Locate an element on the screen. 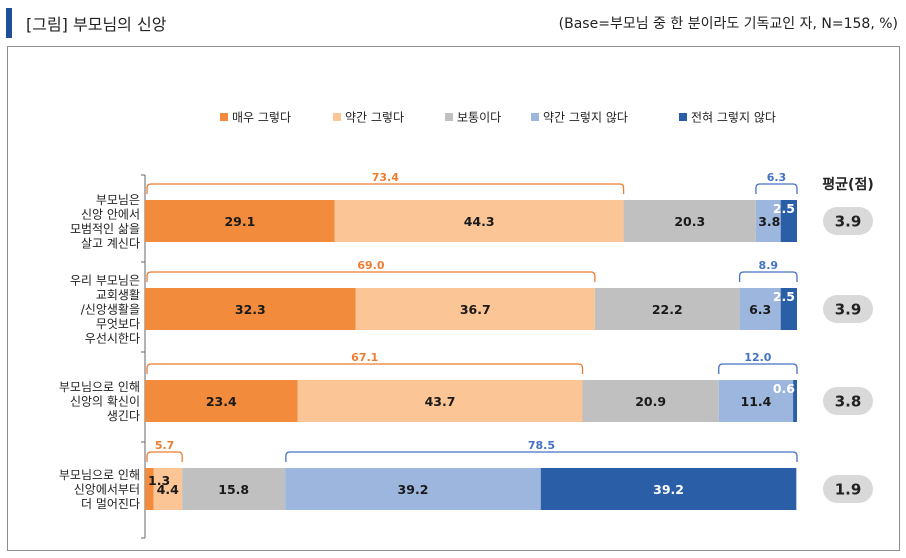 Image resolution: width=906 pixels, height=558 pixels. bar-value-label: 6.3 is located at coordinates (760, 309).